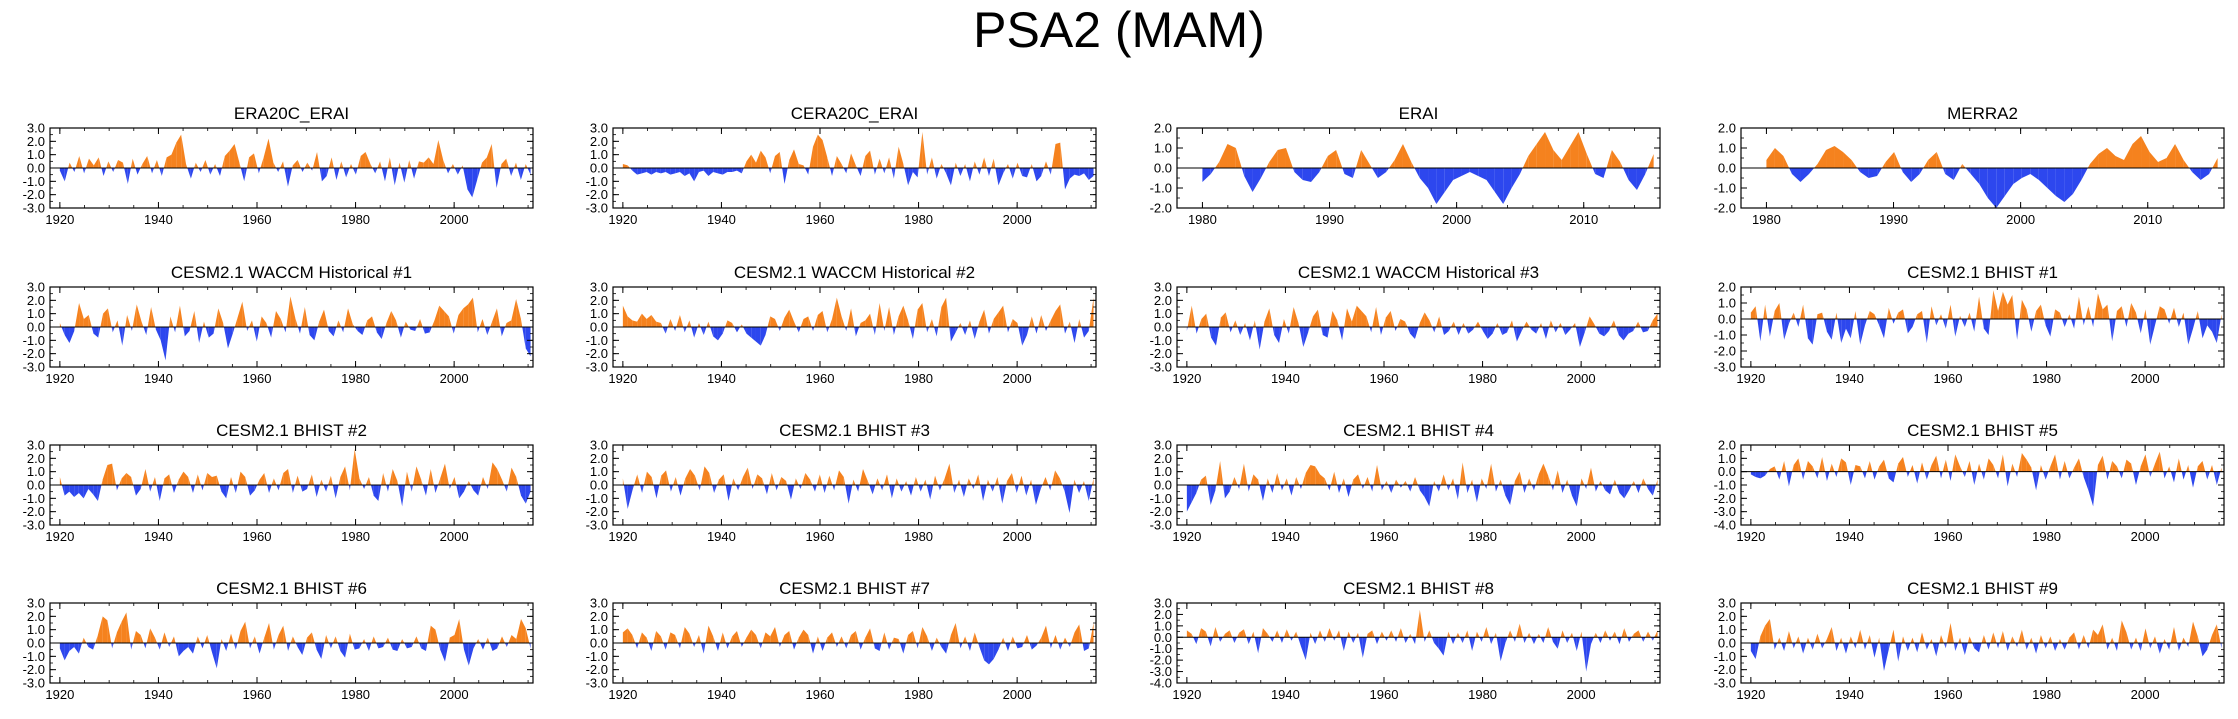  Describe the element at coordinates (1163, 313) in the screenshot. I see `y-tick-label: 1.0` at that location.